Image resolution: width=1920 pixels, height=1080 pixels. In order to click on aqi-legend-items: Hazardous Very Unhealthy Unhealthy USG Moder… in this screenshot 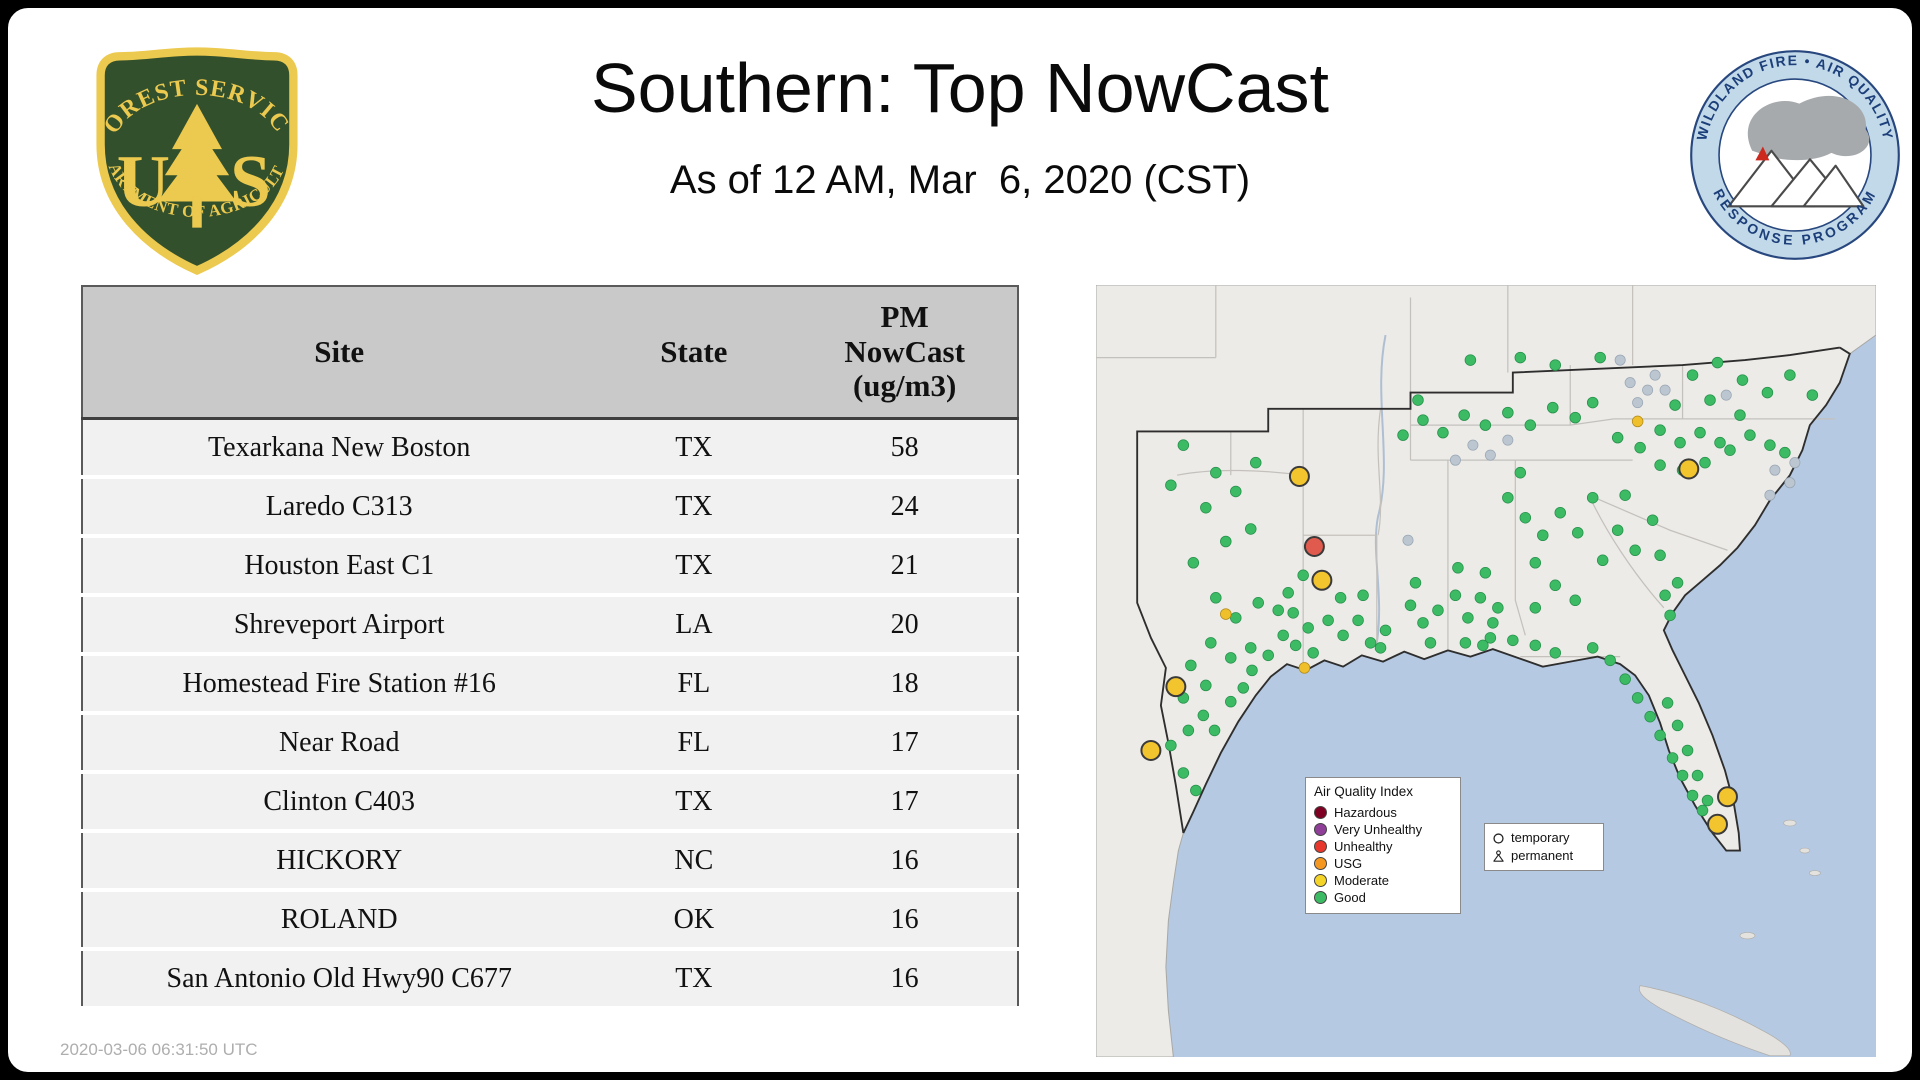, I will do `click(1383, 855)`.